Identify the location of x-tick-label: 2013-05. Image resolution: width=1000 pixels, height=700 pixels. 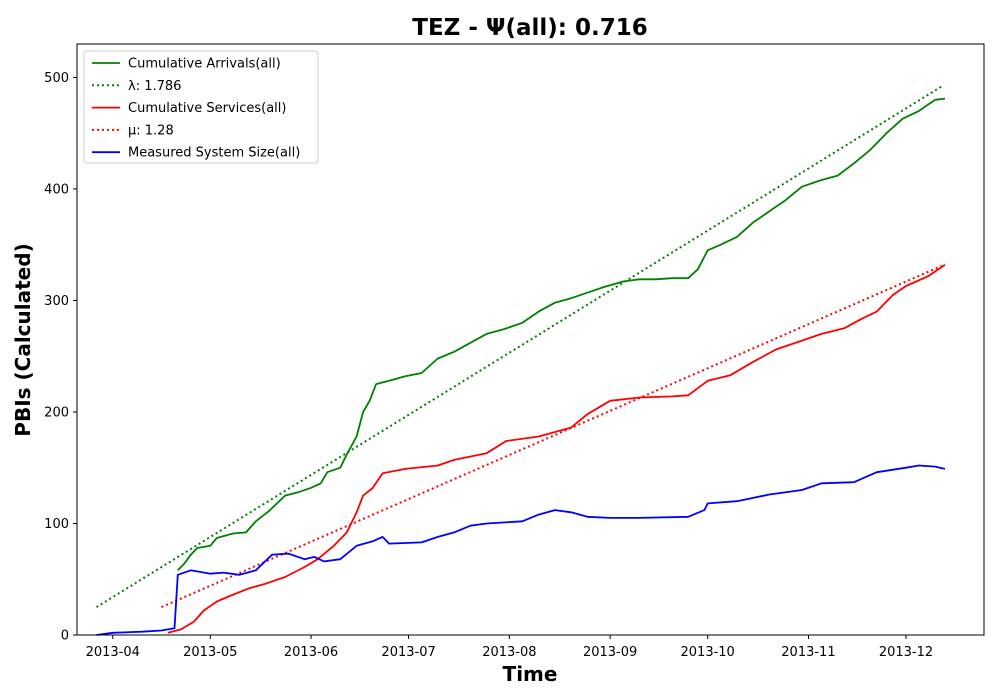
(210, 652).